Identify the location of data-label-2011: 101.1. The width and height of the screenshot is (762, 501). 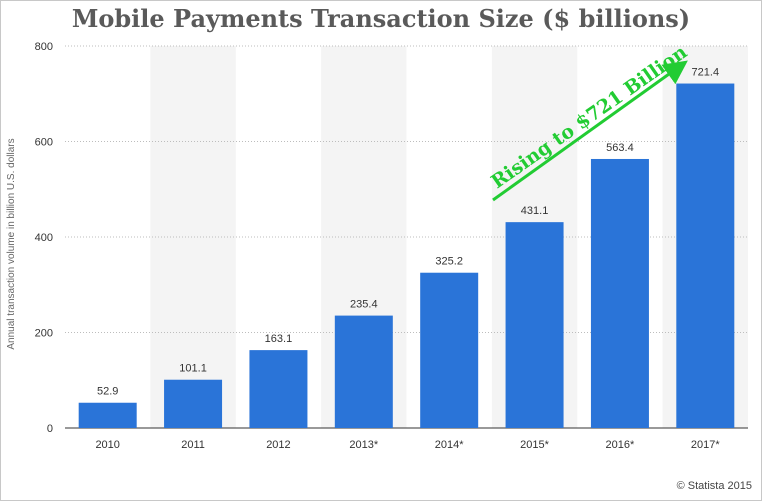
(193, 369).